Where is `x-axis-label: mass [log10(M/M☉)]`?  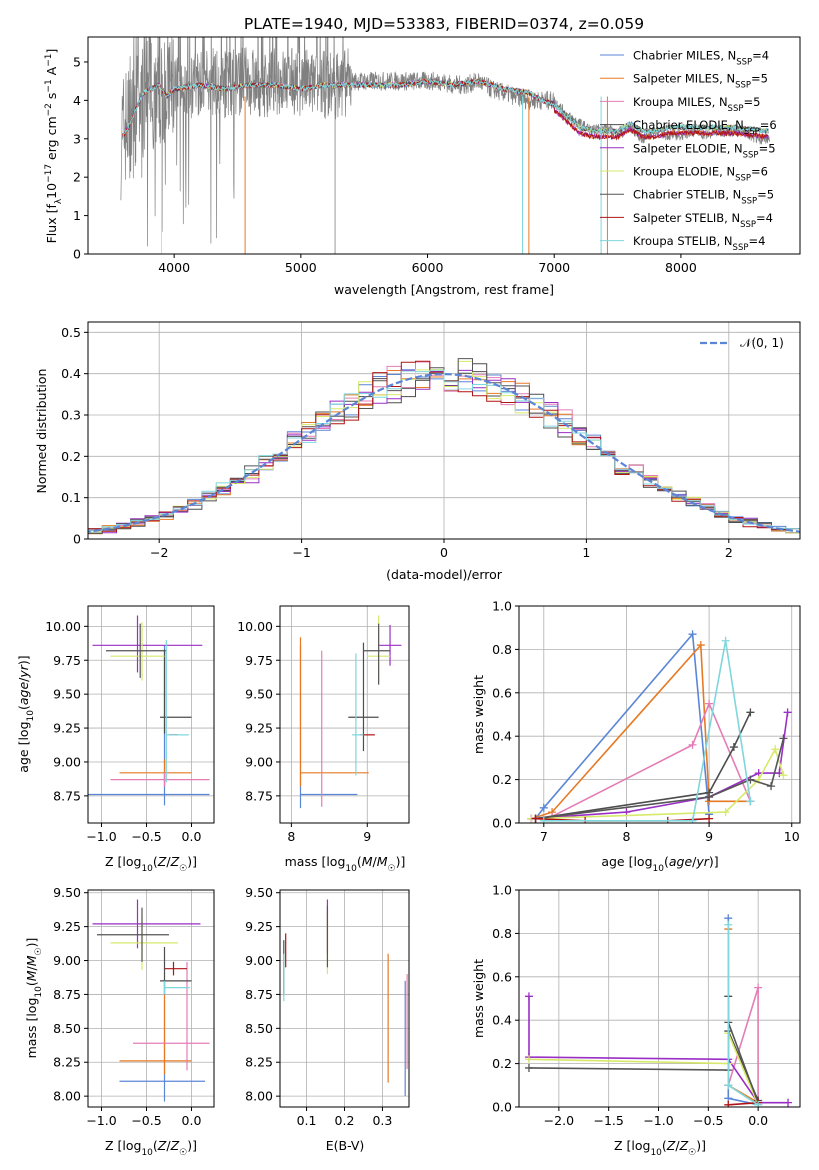
x-axis-label: mass [log10(M/M☉)] is located at coordinates (345, 864).